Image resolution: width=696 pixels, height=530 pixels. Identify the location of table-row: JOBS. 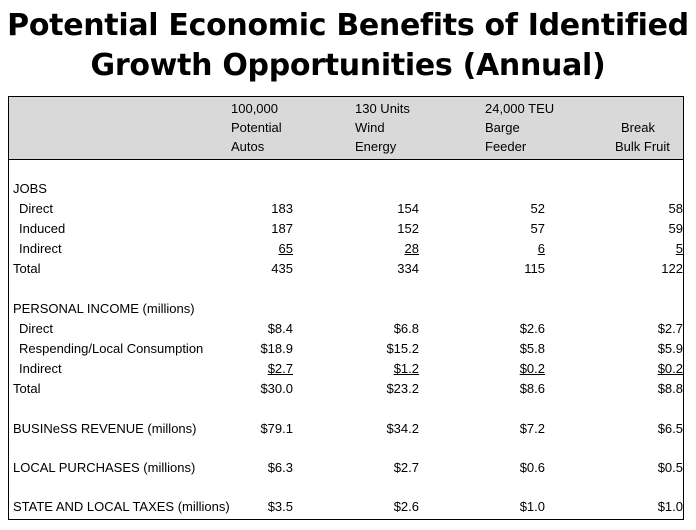
(346, 189).